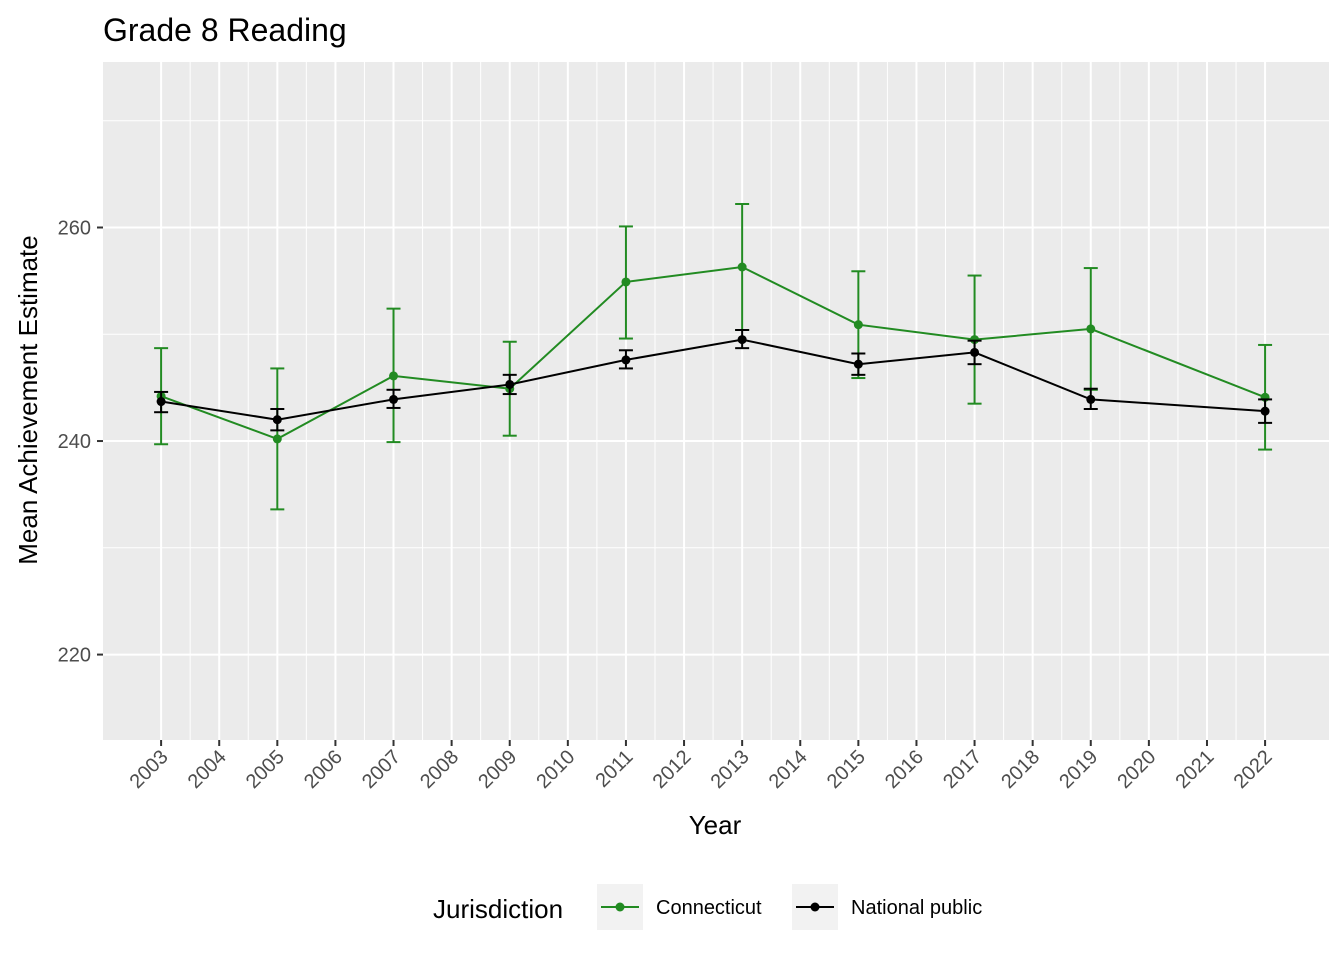 Image resolution: width=1344 pixels, height=960 pixels. I want to click on x-tick-label: 2011, so click(615, 769).